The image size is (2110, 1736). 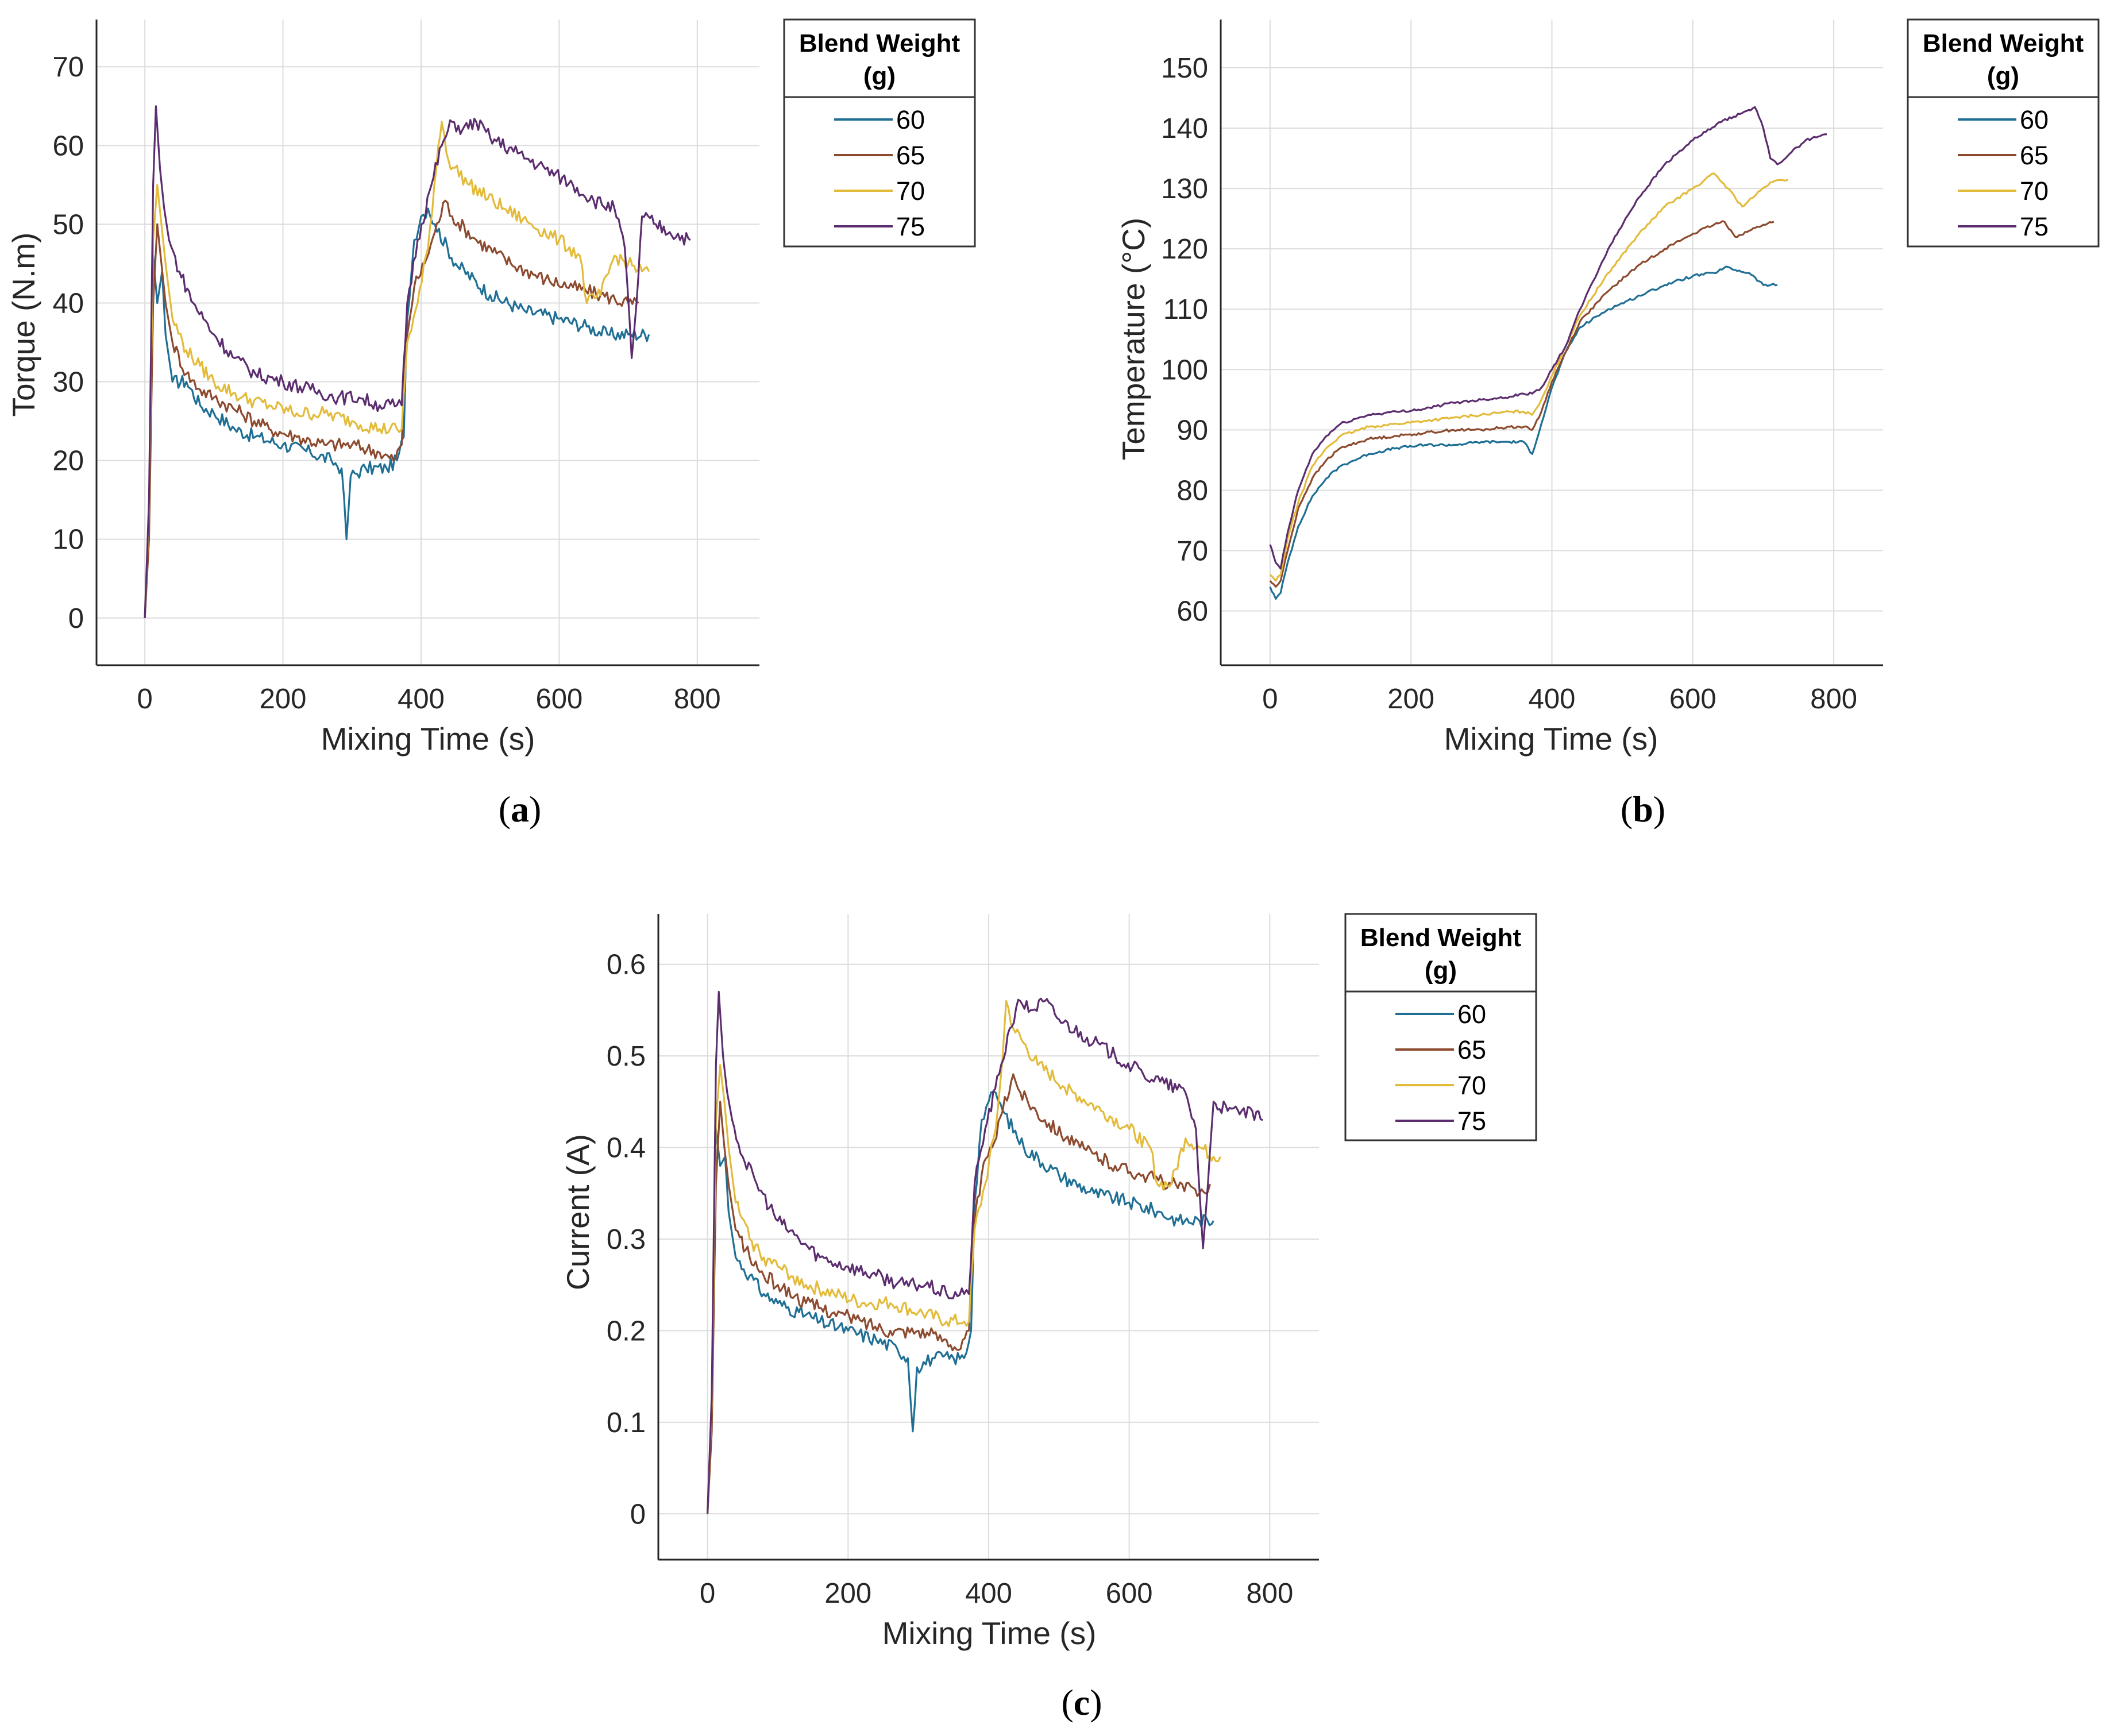 What do you see at coordinates (626, 1148) in the screenshot?
I see `y-tick-label: 0.4` at bounding box center [626, 1148].